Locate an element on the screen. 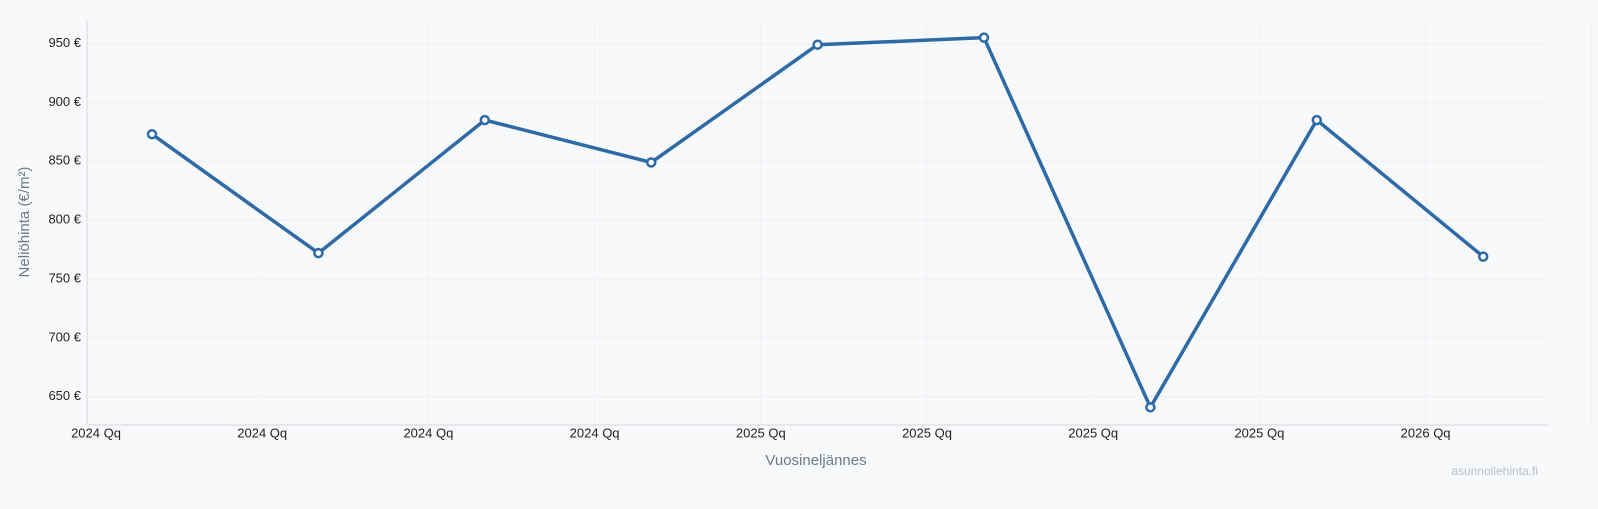  y-tick-label: 700 € is located at coordinates (64, 336).